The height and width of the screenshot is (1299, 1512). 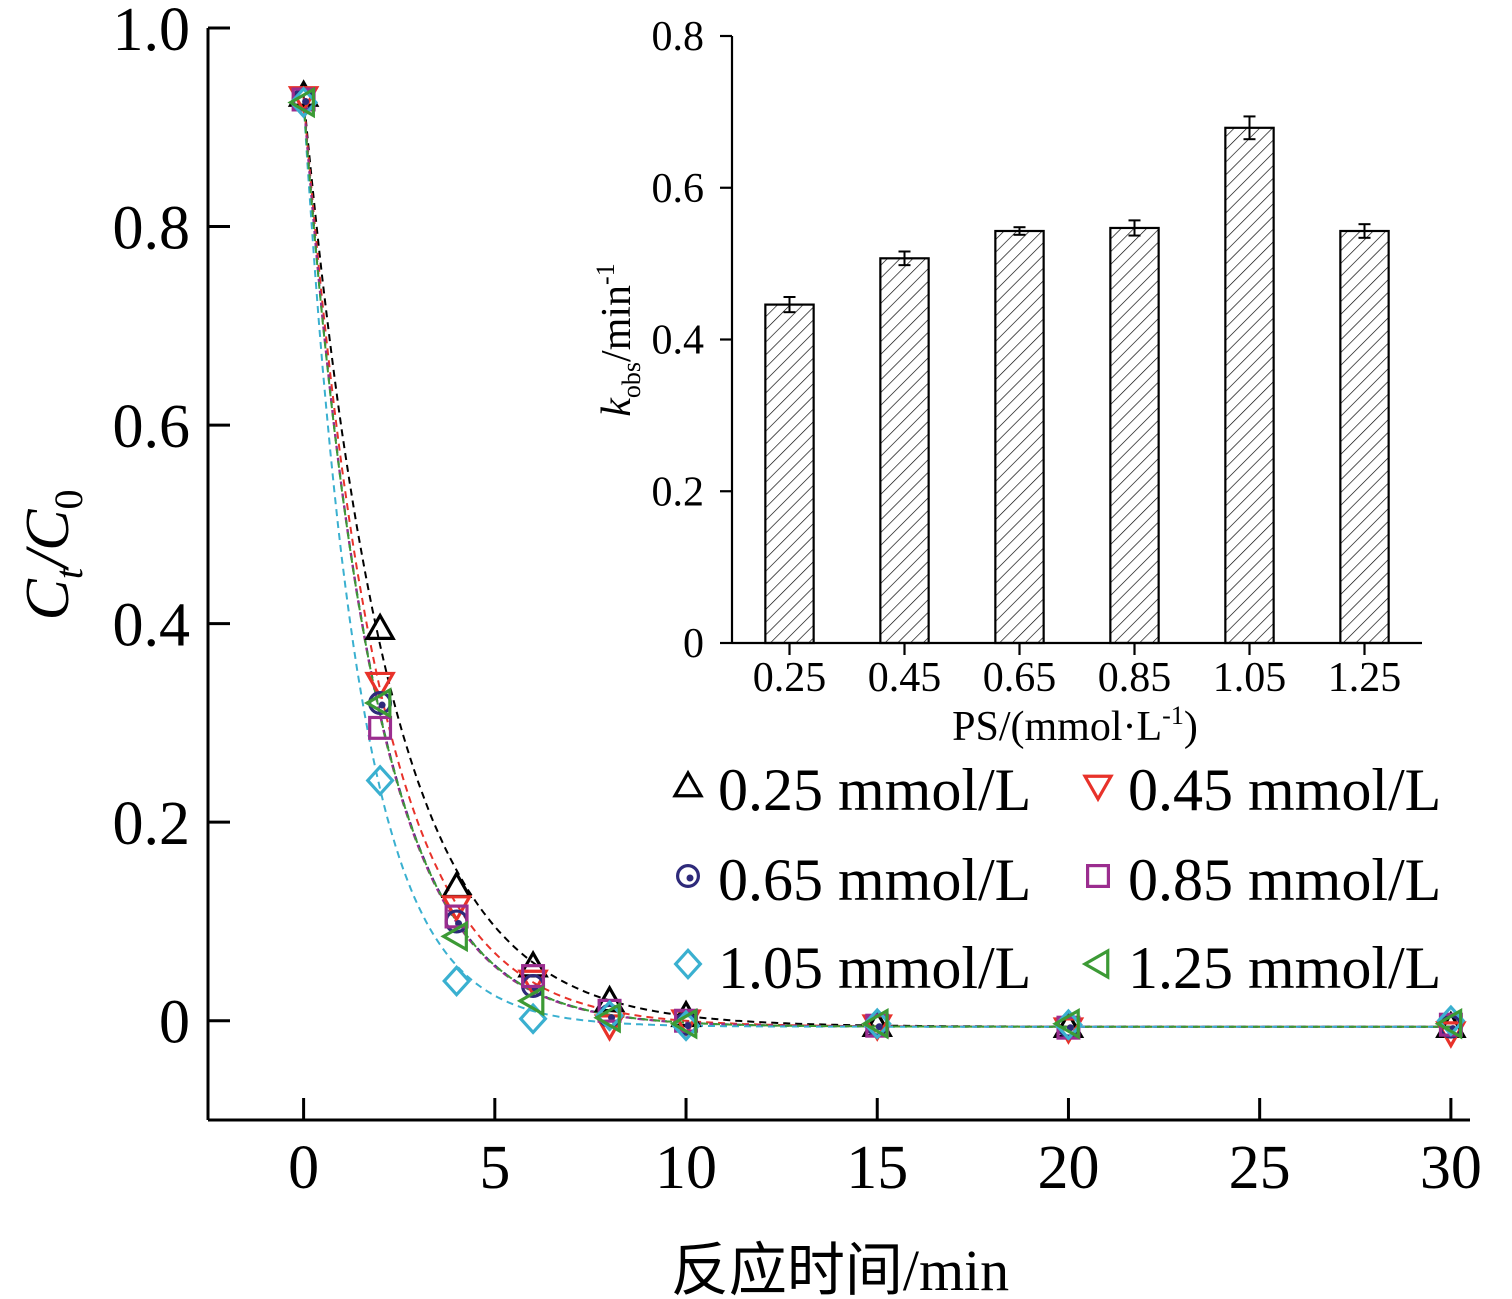 What do you see at coordinates (1365, 678) in the screenshot?
I see `inset-x-tick-label: 1.25` at bounding box center [1365, 678].